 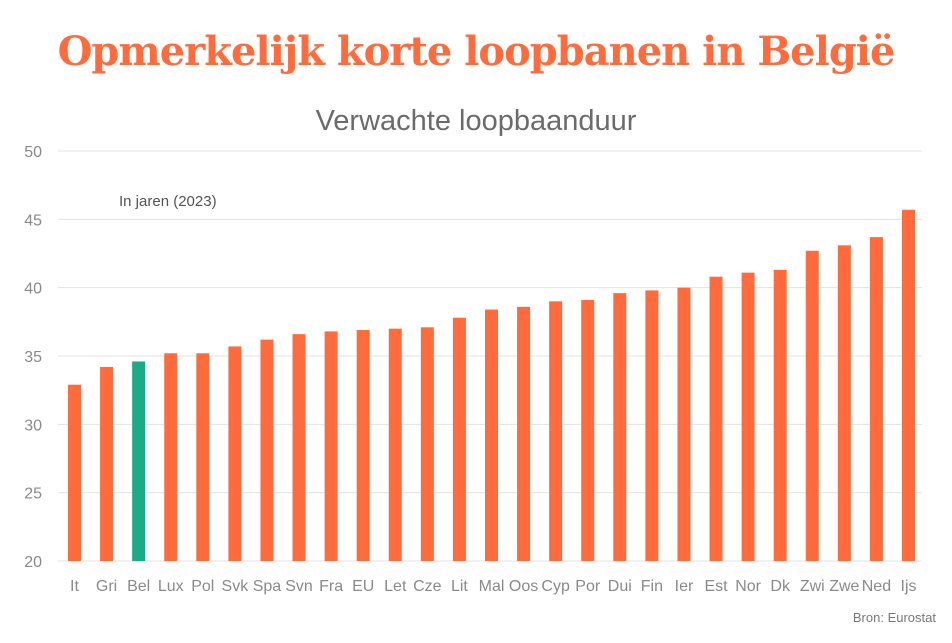 I want to click on x-category-label: Por, so click(x=588, y=586).